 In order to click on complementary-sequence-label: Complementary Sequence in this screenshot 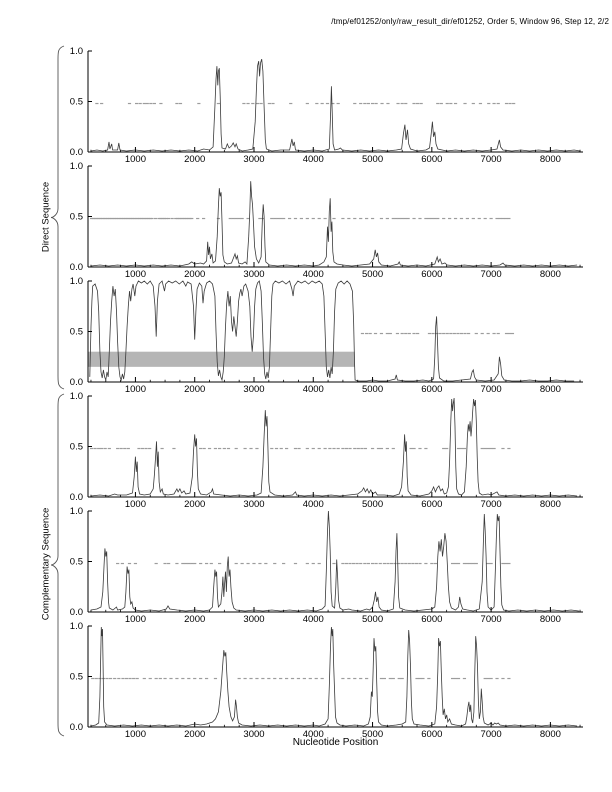, I will do `click(46, 564)`.